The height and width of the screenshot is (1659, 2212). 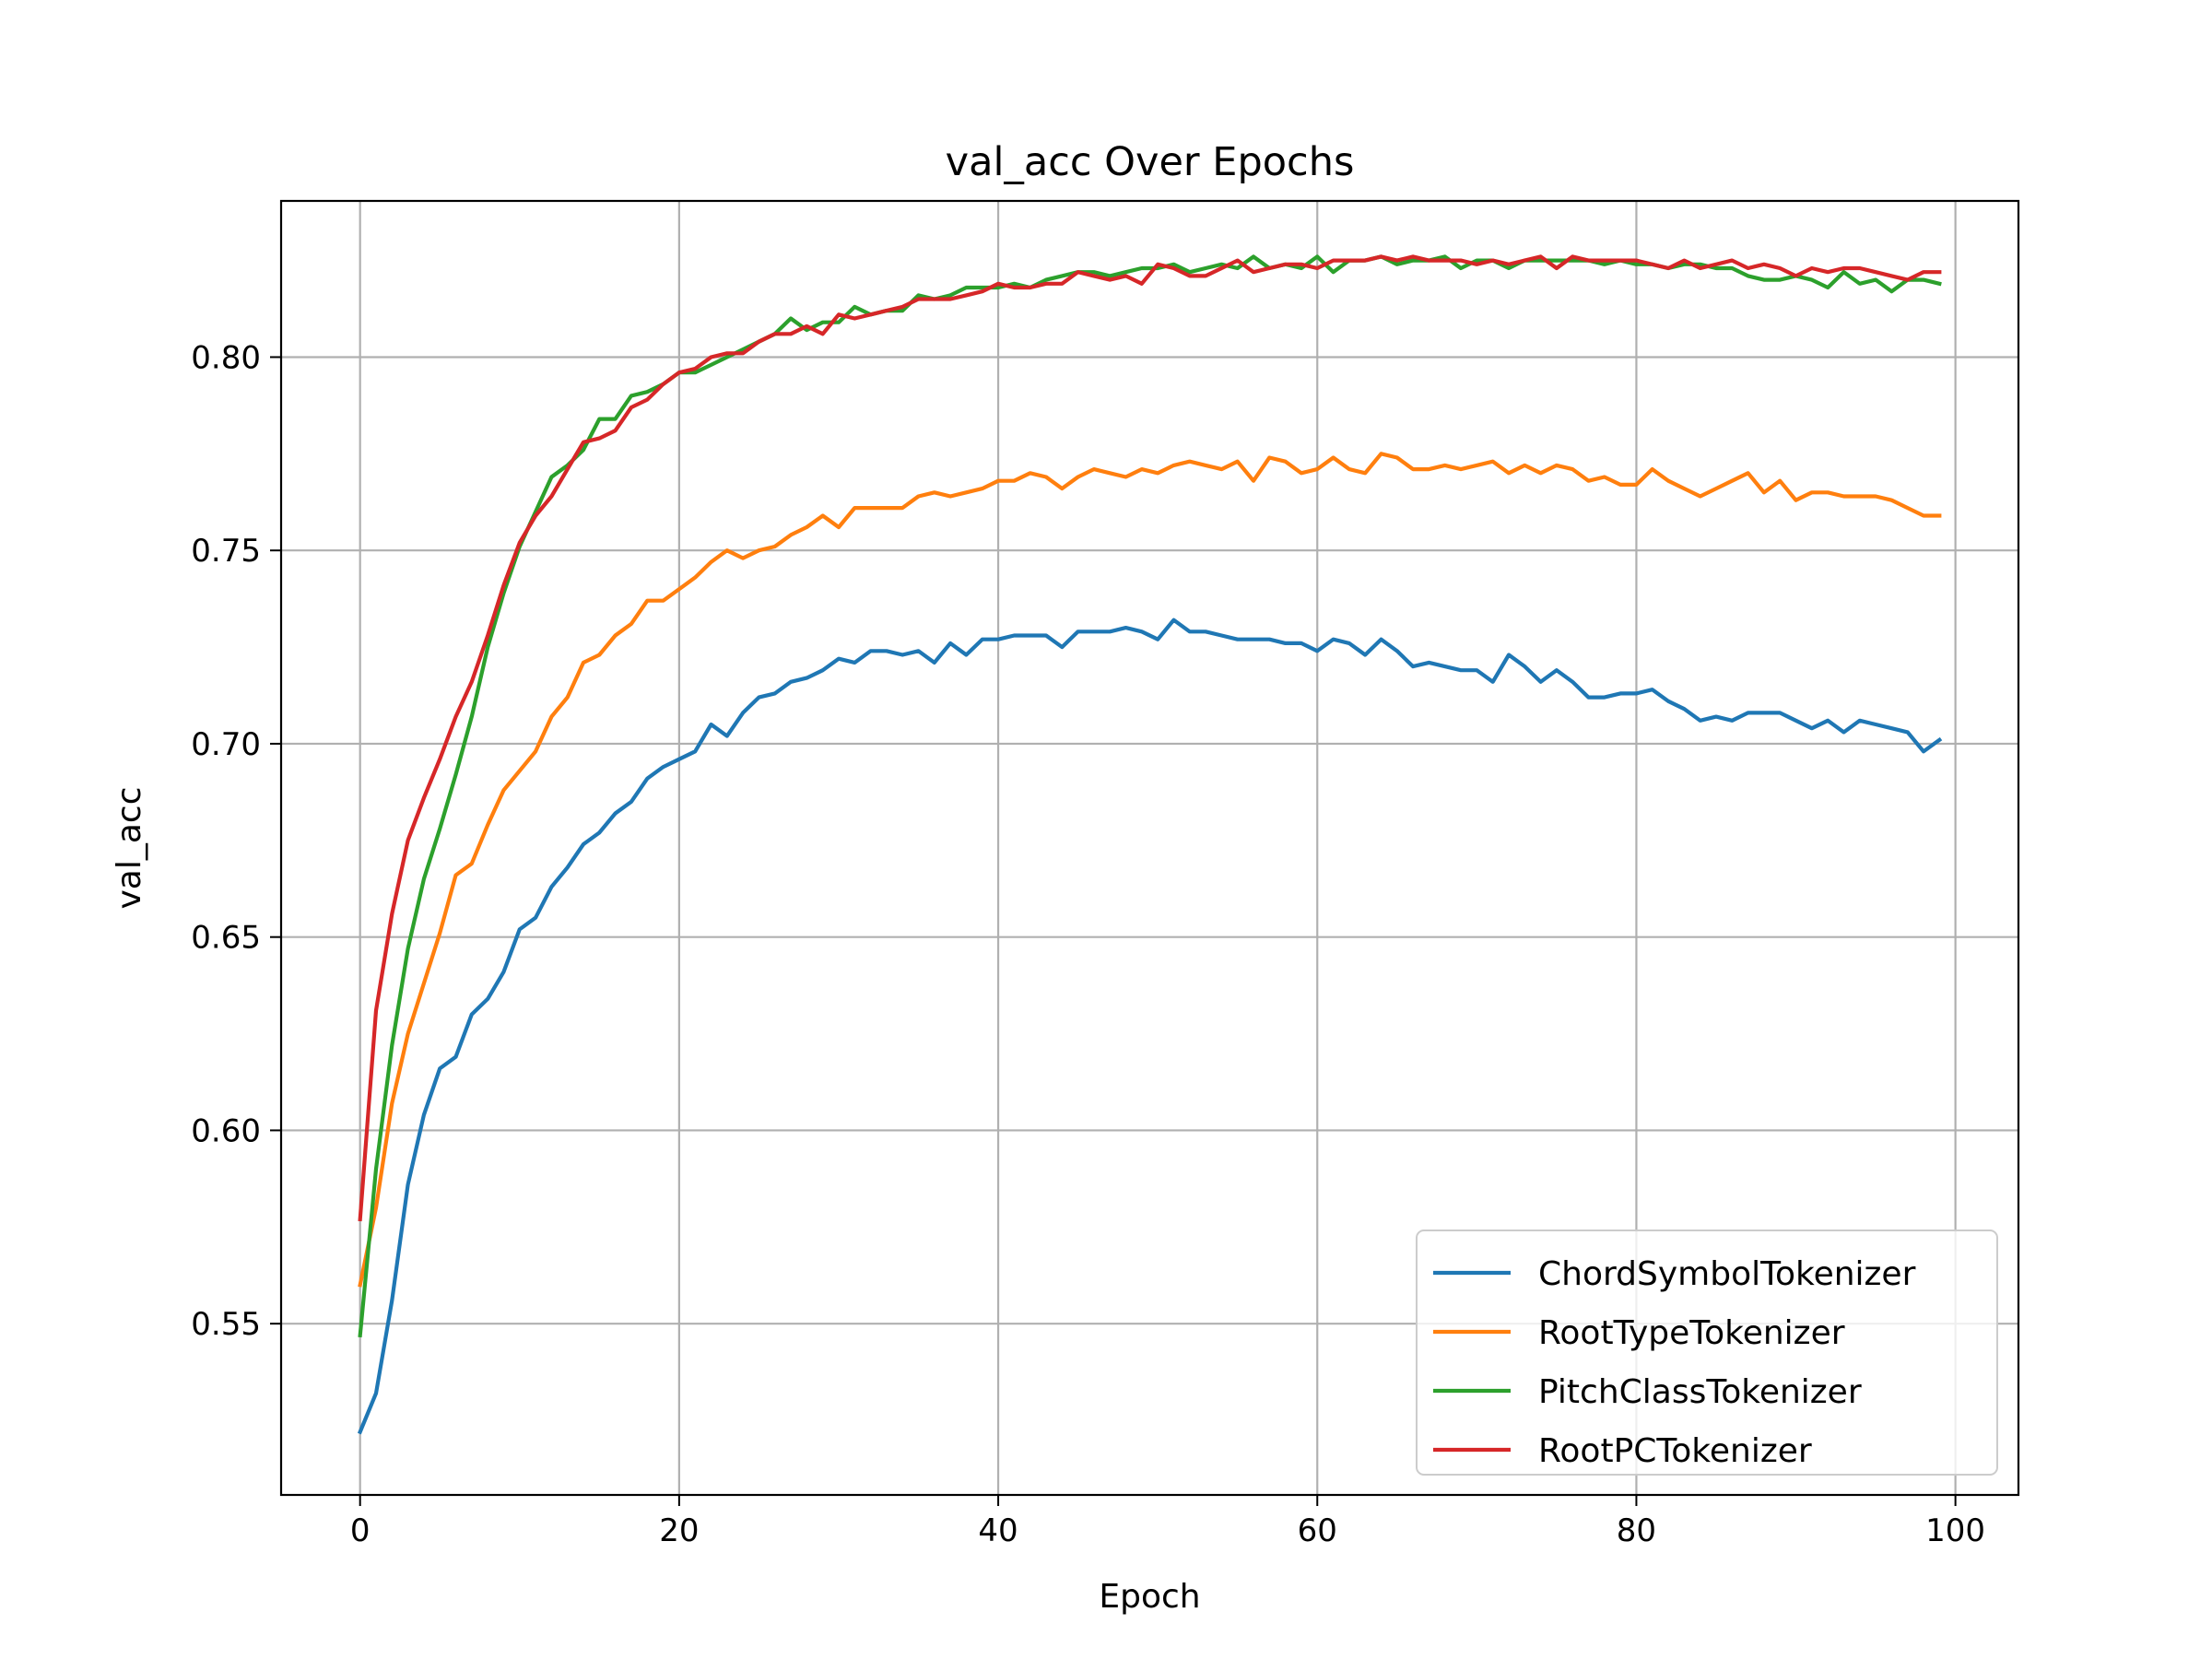 What do you see at coordinates (1317, 1530) in the screenshot?
I see `x-tick-label: 60` at bounding box center [1317, 1530].